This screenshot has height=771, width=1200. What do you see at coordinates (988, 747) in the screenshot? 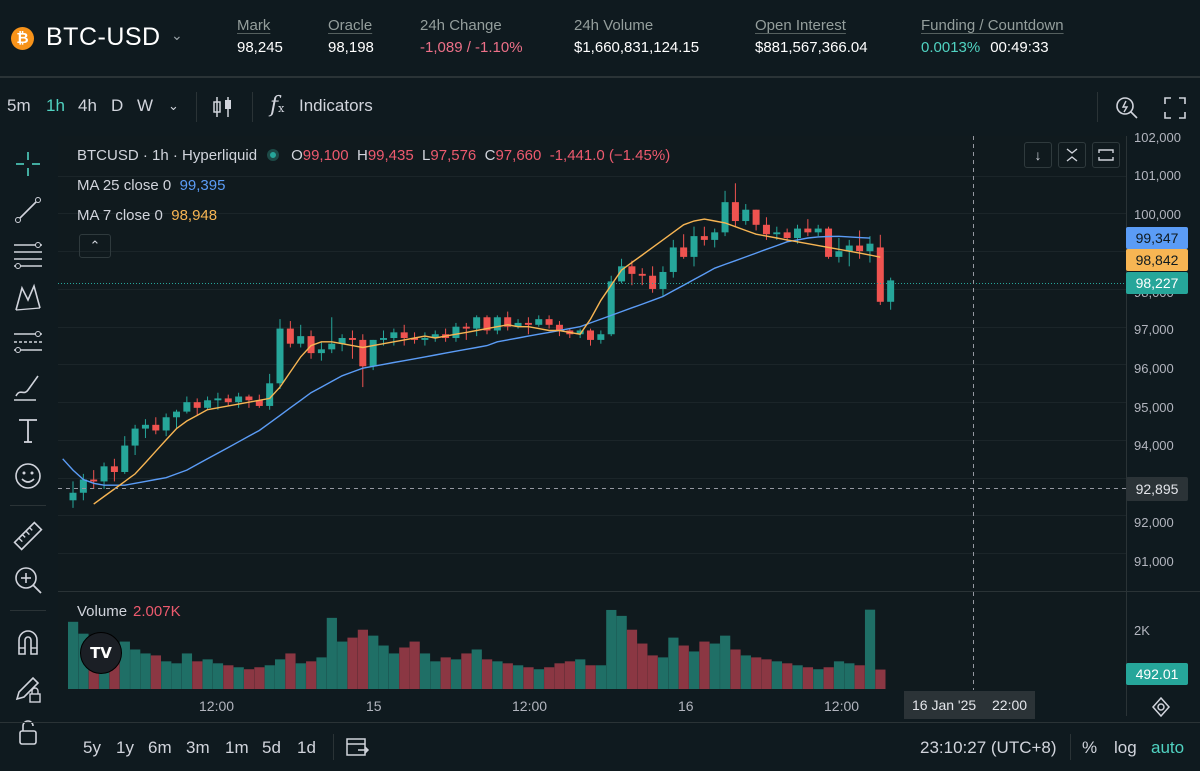
I see `timezone-clock: 23:10:27 (UTC+8)` at bounding box center [988, 747].